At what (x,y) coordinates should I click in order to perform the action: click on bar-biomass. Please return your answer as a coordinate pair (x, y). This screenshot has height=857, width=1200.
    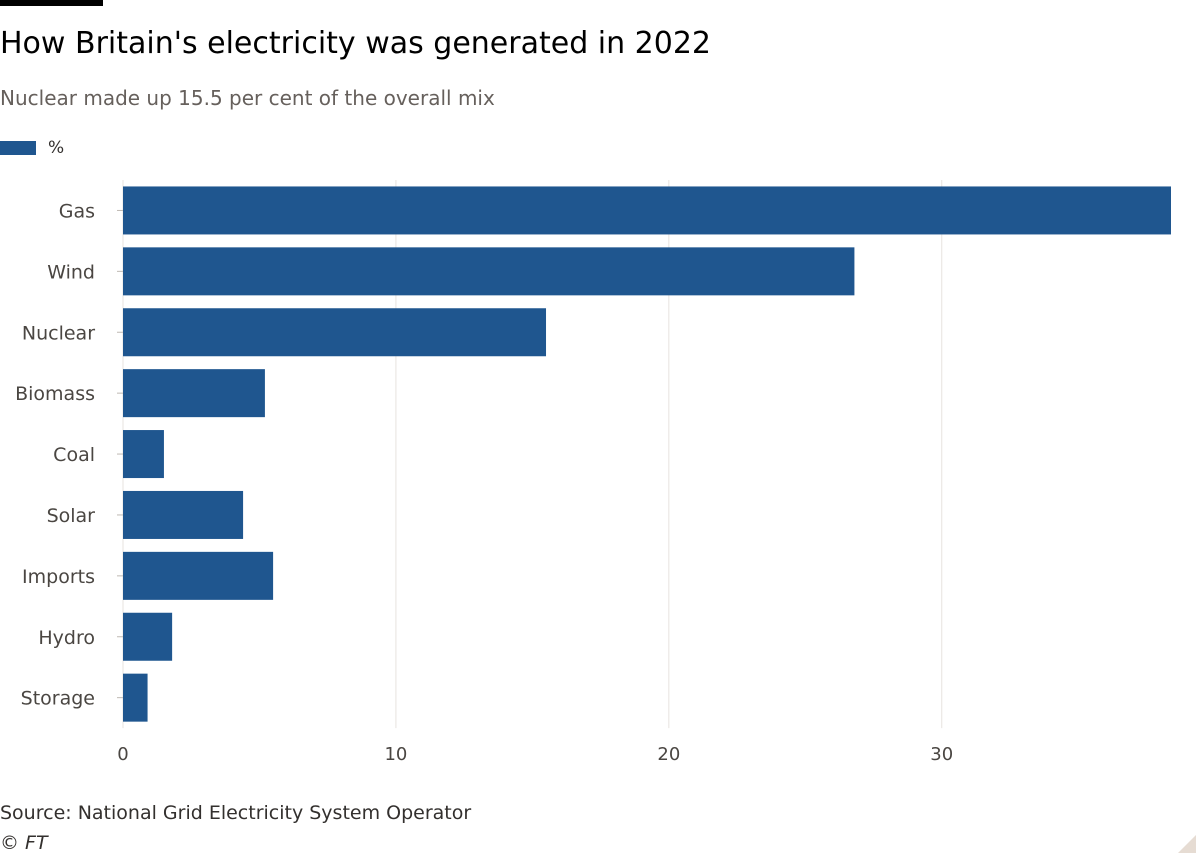
    Looking at the image, I should click on (194, 393).